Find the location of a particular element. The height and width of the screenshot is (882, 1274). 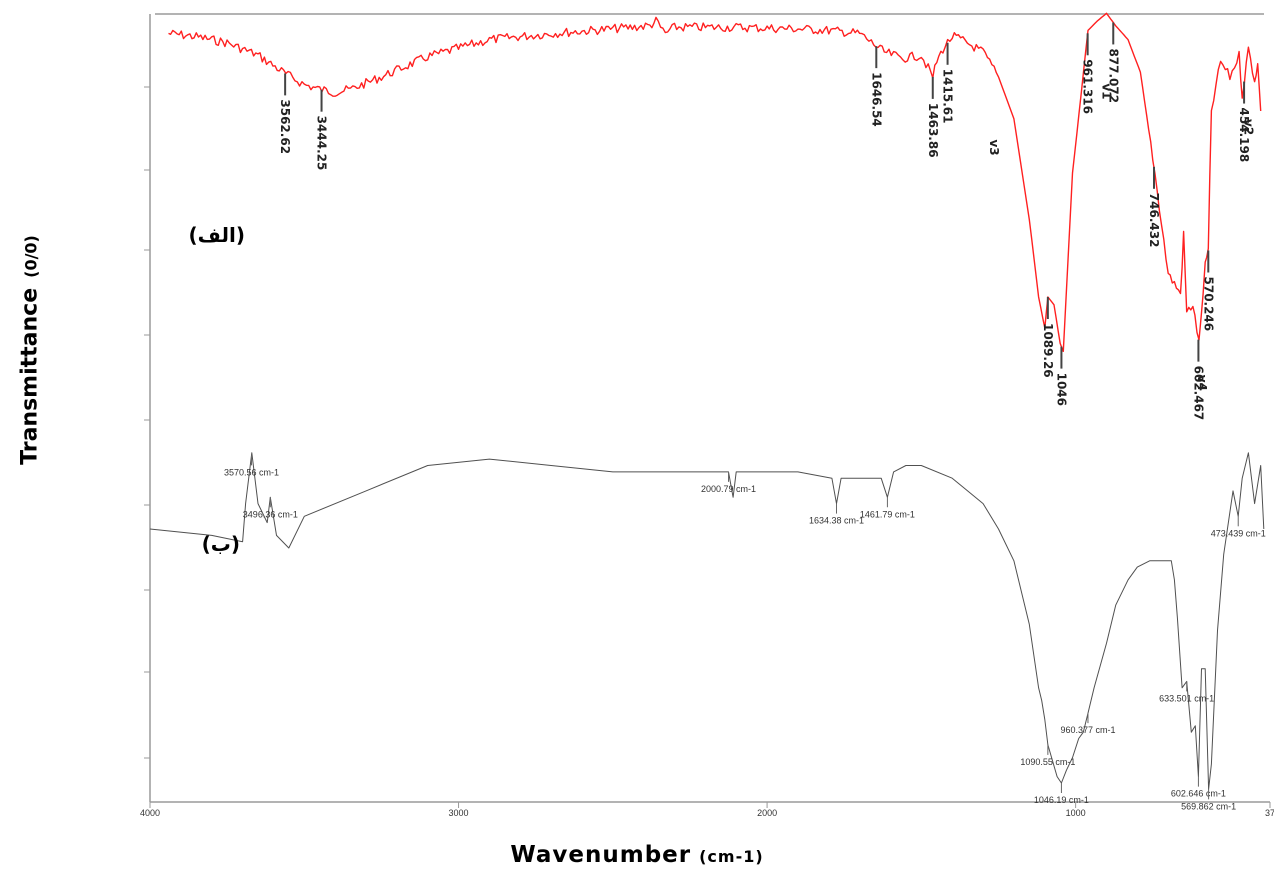

peak-label: v4 is located at coordinates (1202, 383).